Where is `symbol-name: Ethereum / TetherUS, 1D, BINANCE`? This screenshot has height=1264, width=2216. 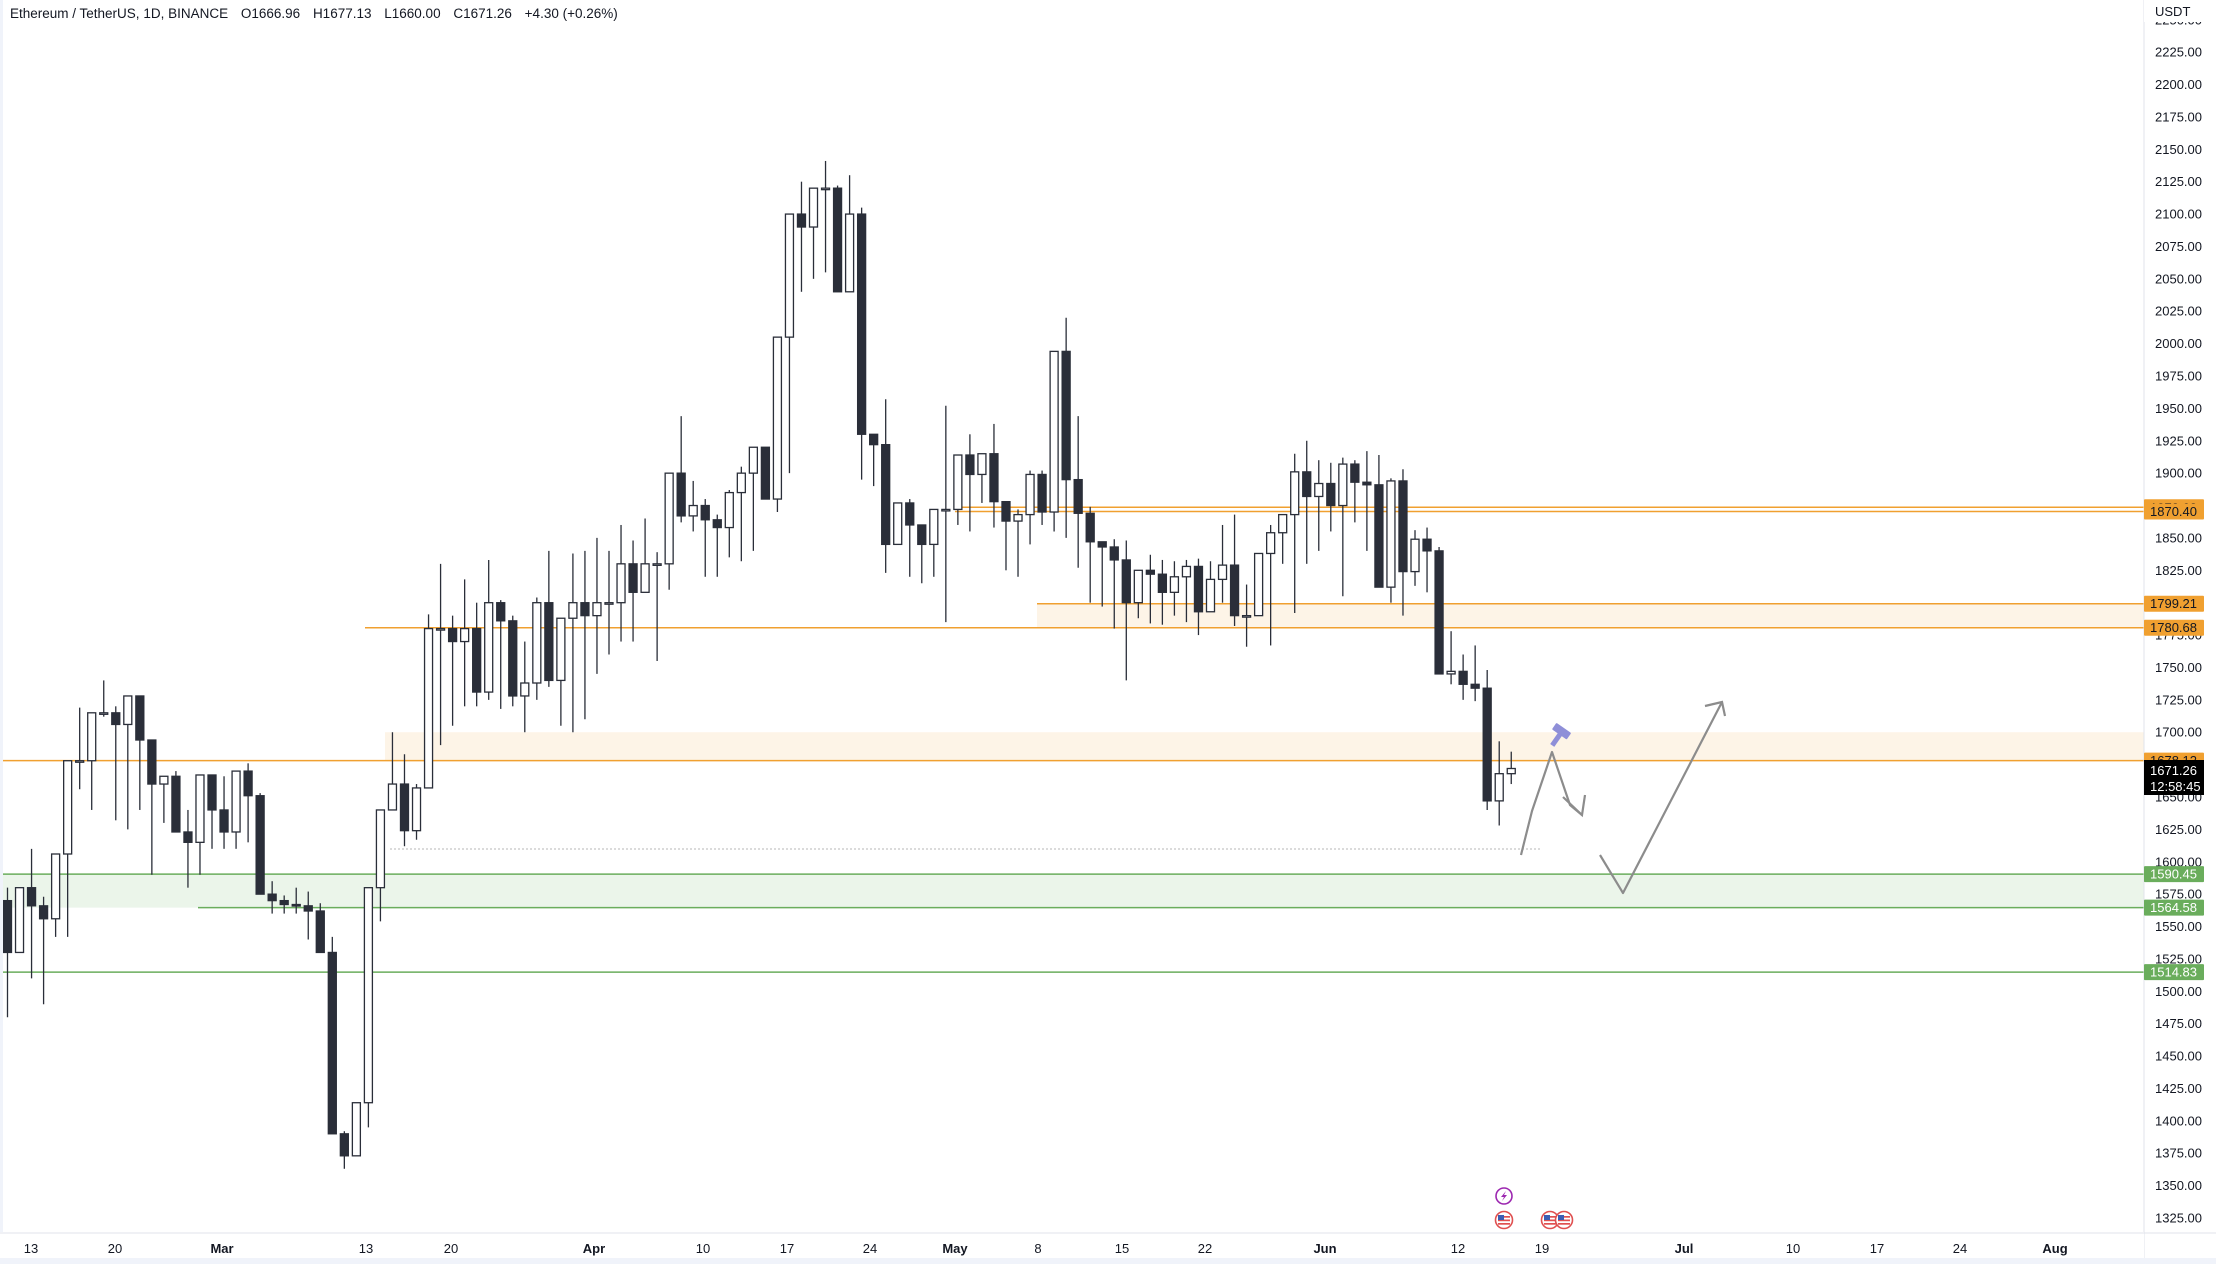 symbol-name: Ethereum / TetherUS, 1D, BINANCE is located at coordinates (119, 13).